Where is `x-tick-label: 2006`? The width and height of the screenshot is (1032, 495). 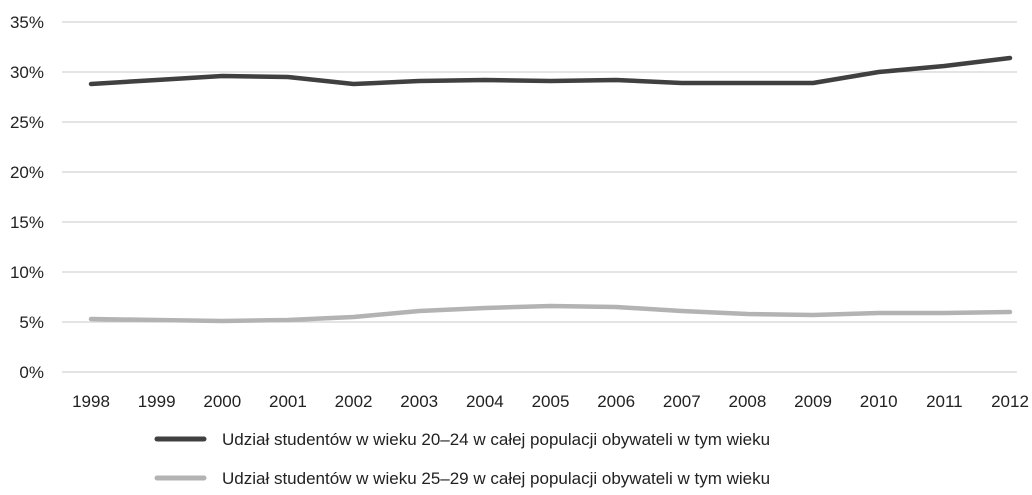
x-tick-label: 2006 is located at coordinates (616, 401).